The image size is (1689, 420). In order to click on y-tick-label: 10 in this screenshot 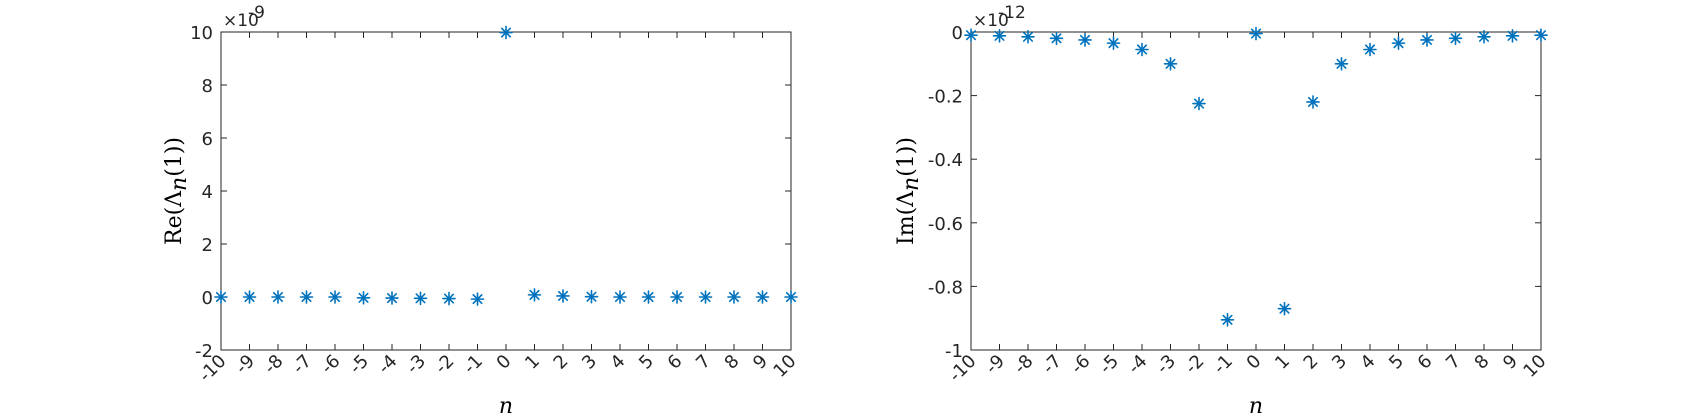, I will do `click(201, 33)`.